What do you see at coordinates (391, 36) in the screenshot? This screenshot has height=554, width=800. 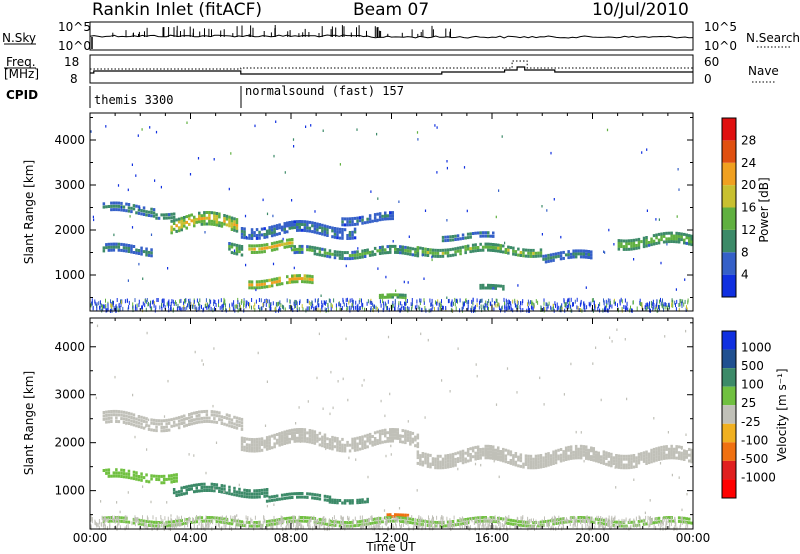 I see `nsky-strip` at bounding box center [391, 36].